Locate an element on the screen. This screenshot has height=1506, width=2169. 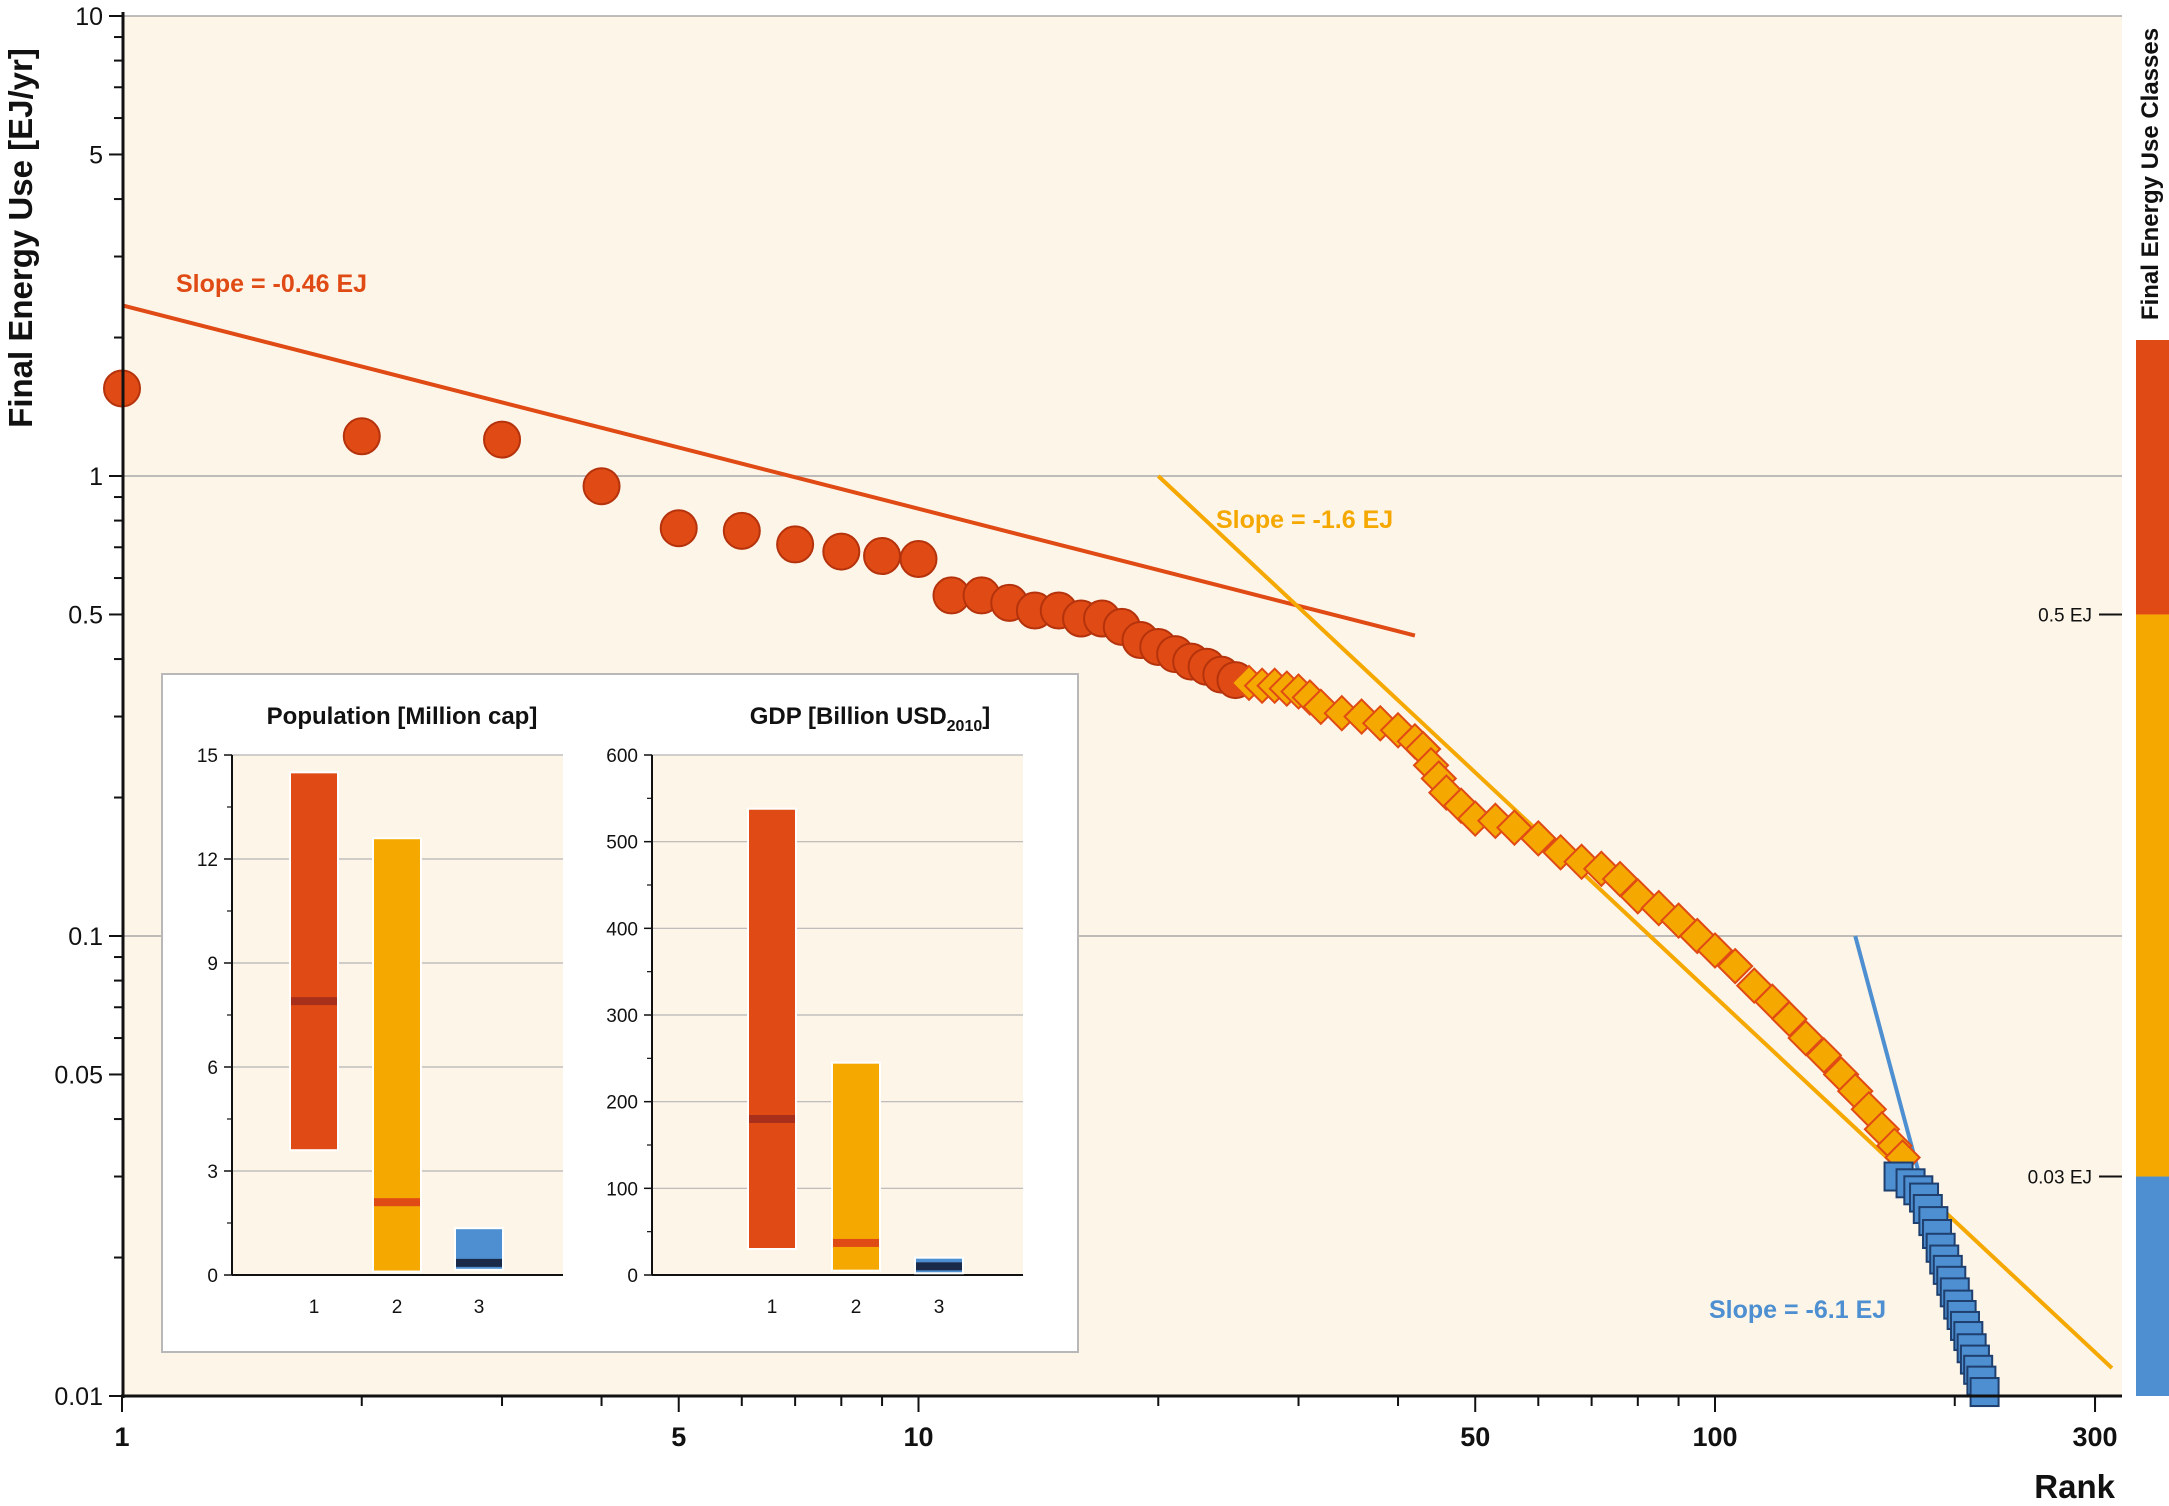
inset-y-tick-label: 6 is located at coordinates (212, 1068).